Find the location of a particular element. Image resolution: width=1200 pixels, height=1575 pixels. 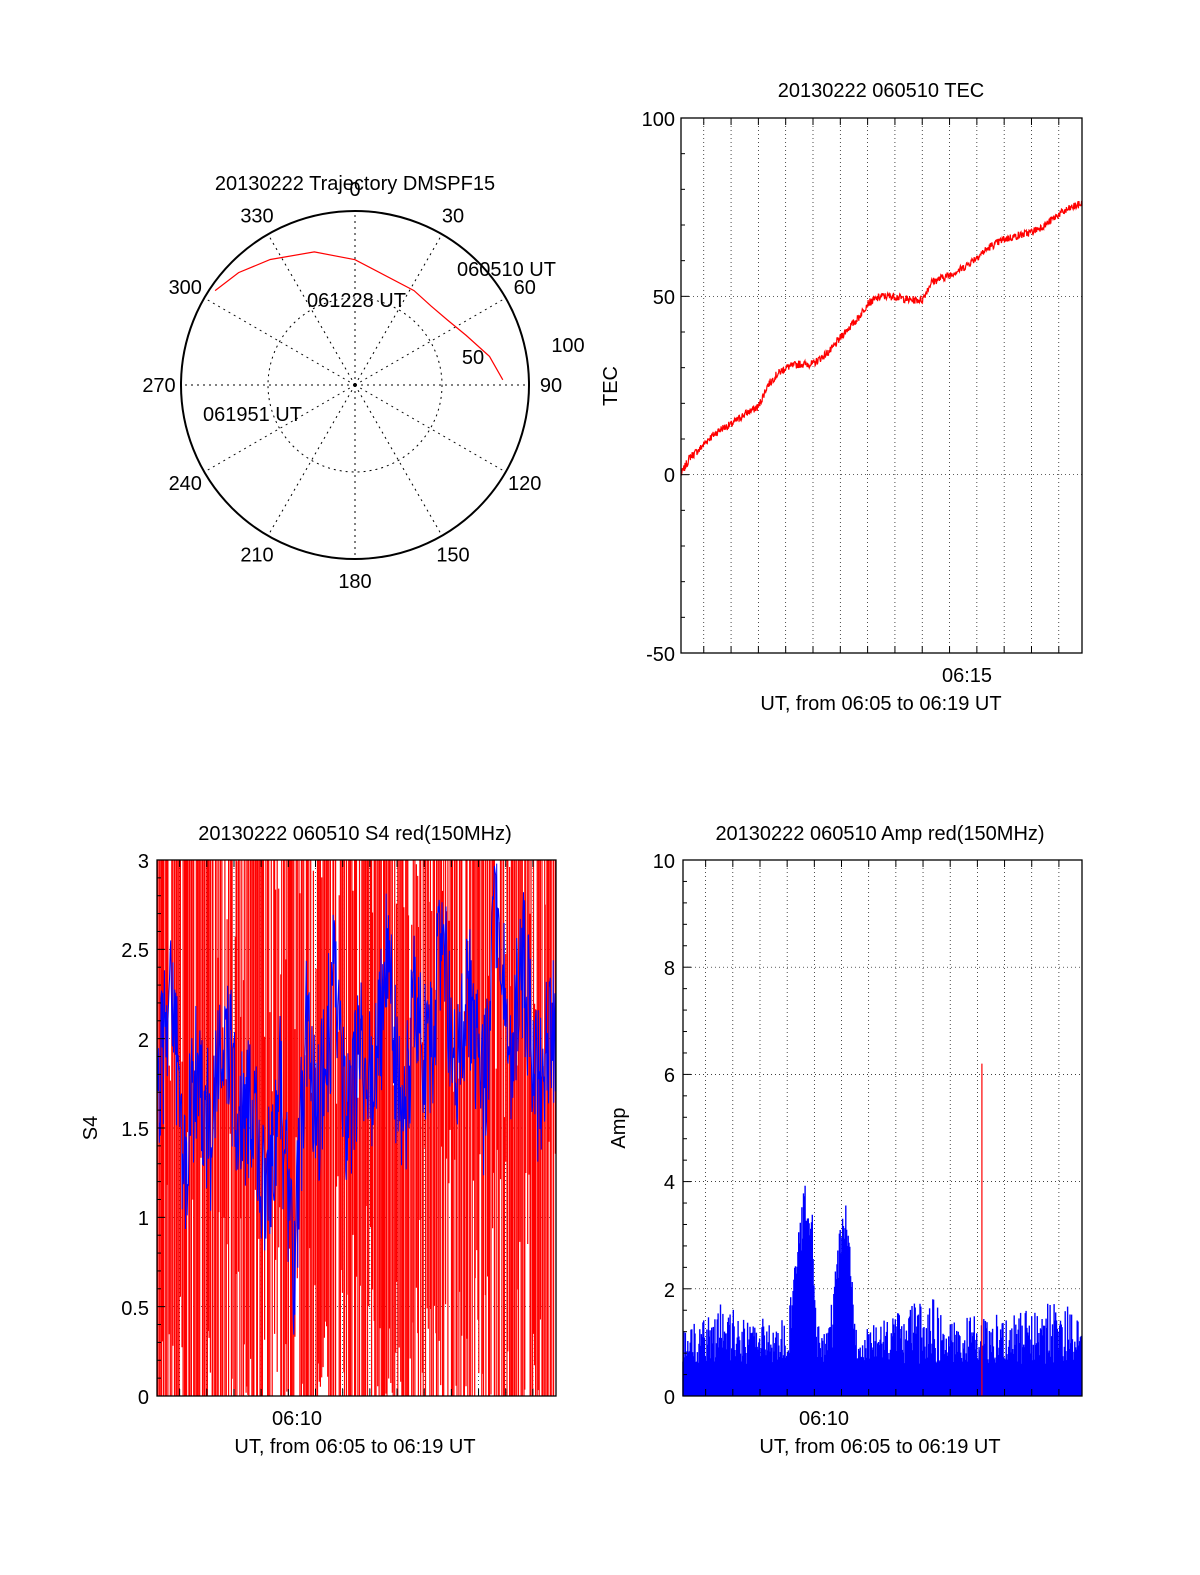

tec-xlabel: UT, from 06:05 to 06:19 UT is located at coordinates (880, 704).